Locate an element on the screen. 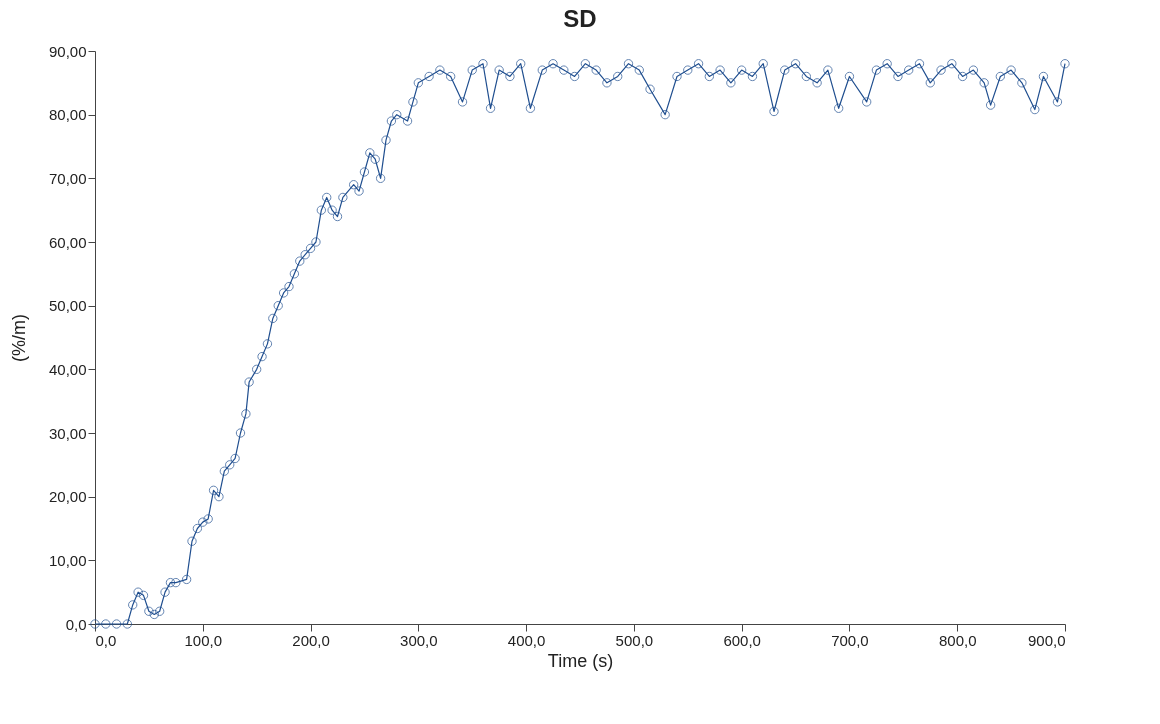 The image size is (1160, 724). y-tick-label: 90,00 is located at coordinates (67, 51).